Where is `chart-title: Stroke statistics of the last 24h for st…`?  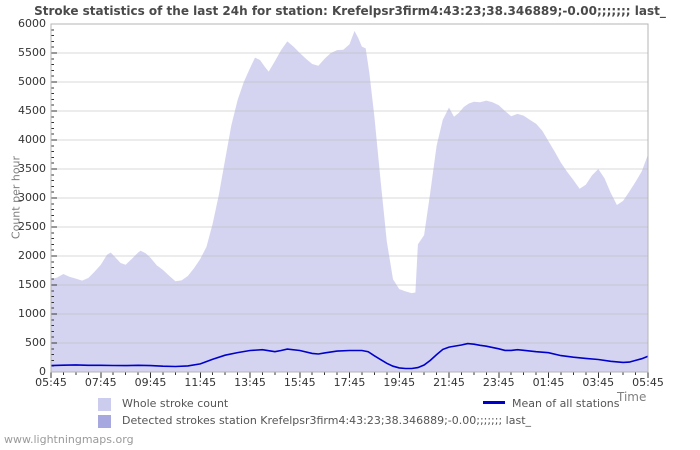 chart-title: Stroke statistics of the last 24h for st… is located at coordinates (350, 11).